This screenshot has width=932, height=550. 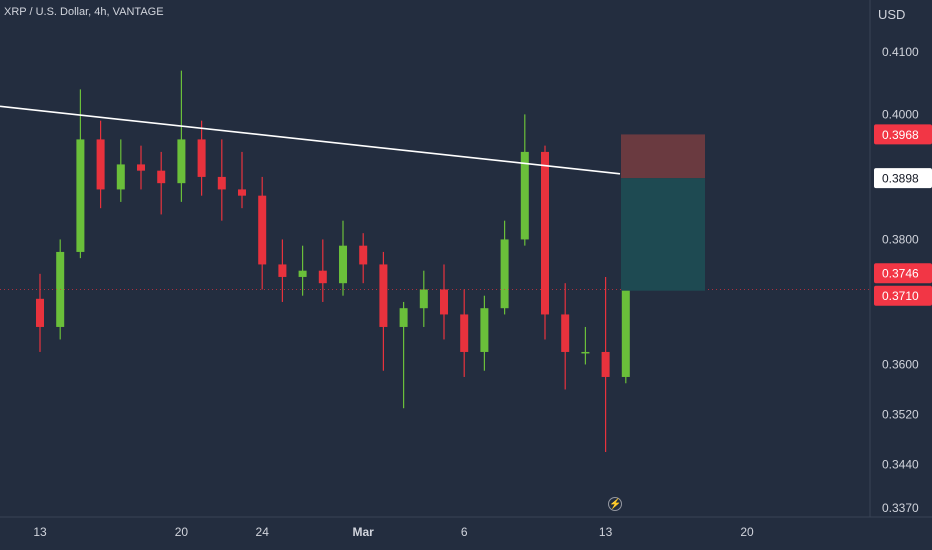 I want to click on y-tick-label: 0.3520, so click(x=900, y=414).